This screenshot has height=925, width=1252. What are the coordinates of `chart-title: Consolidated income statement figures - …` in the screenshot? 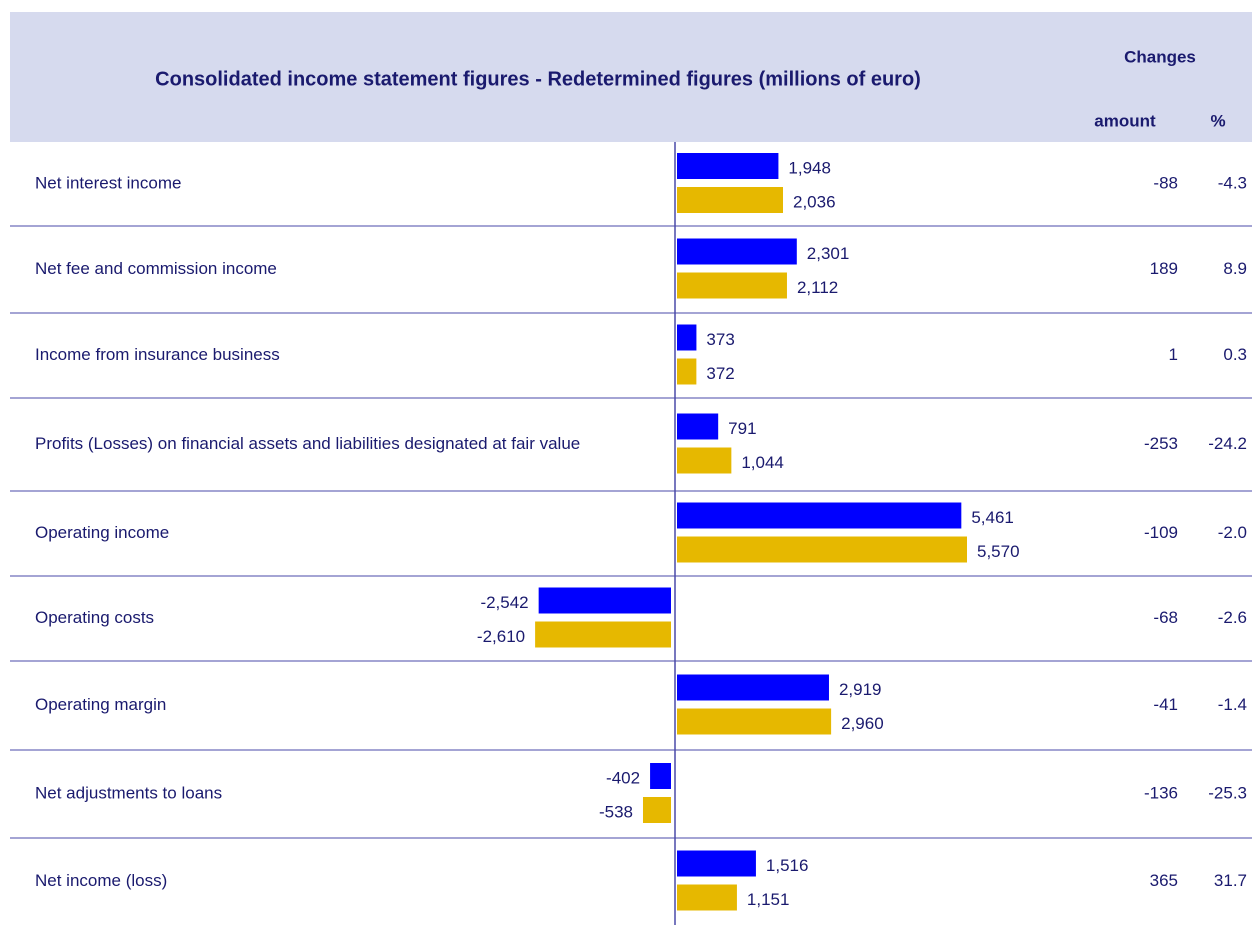 It's located at (538, 79).